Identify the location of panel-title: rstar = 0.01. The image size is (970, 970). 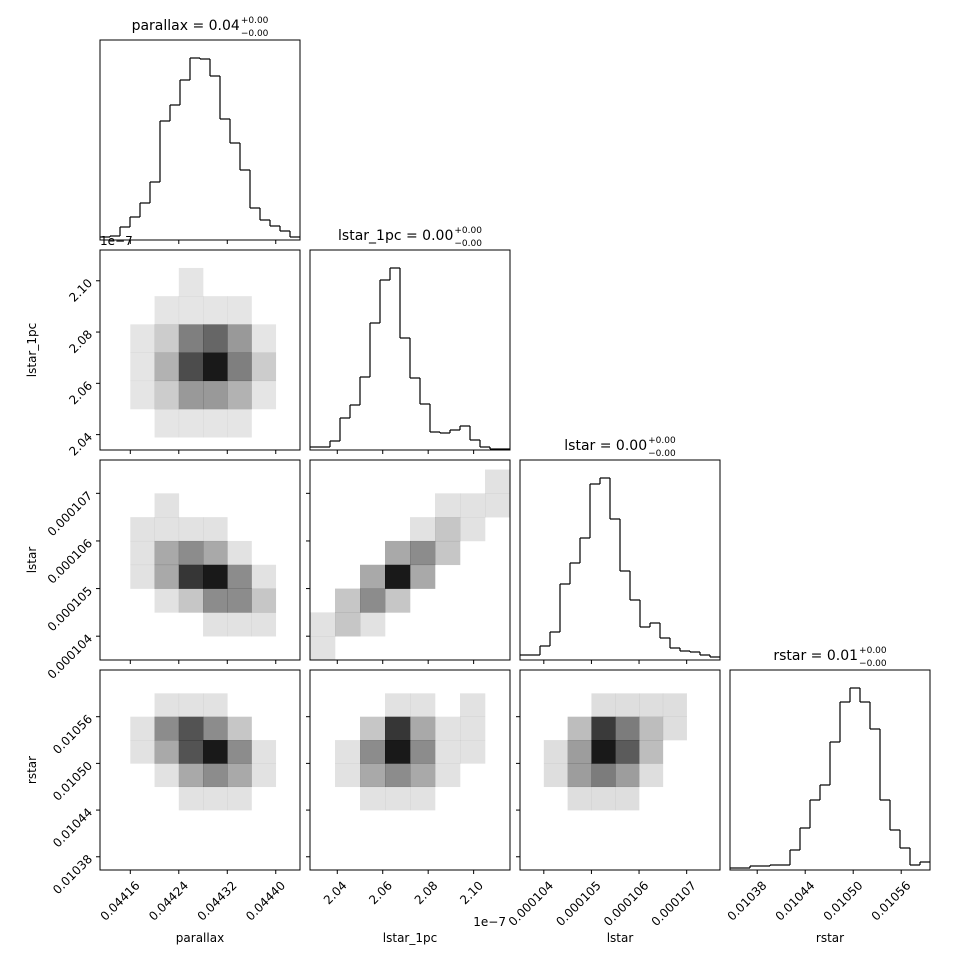
(815, 656).